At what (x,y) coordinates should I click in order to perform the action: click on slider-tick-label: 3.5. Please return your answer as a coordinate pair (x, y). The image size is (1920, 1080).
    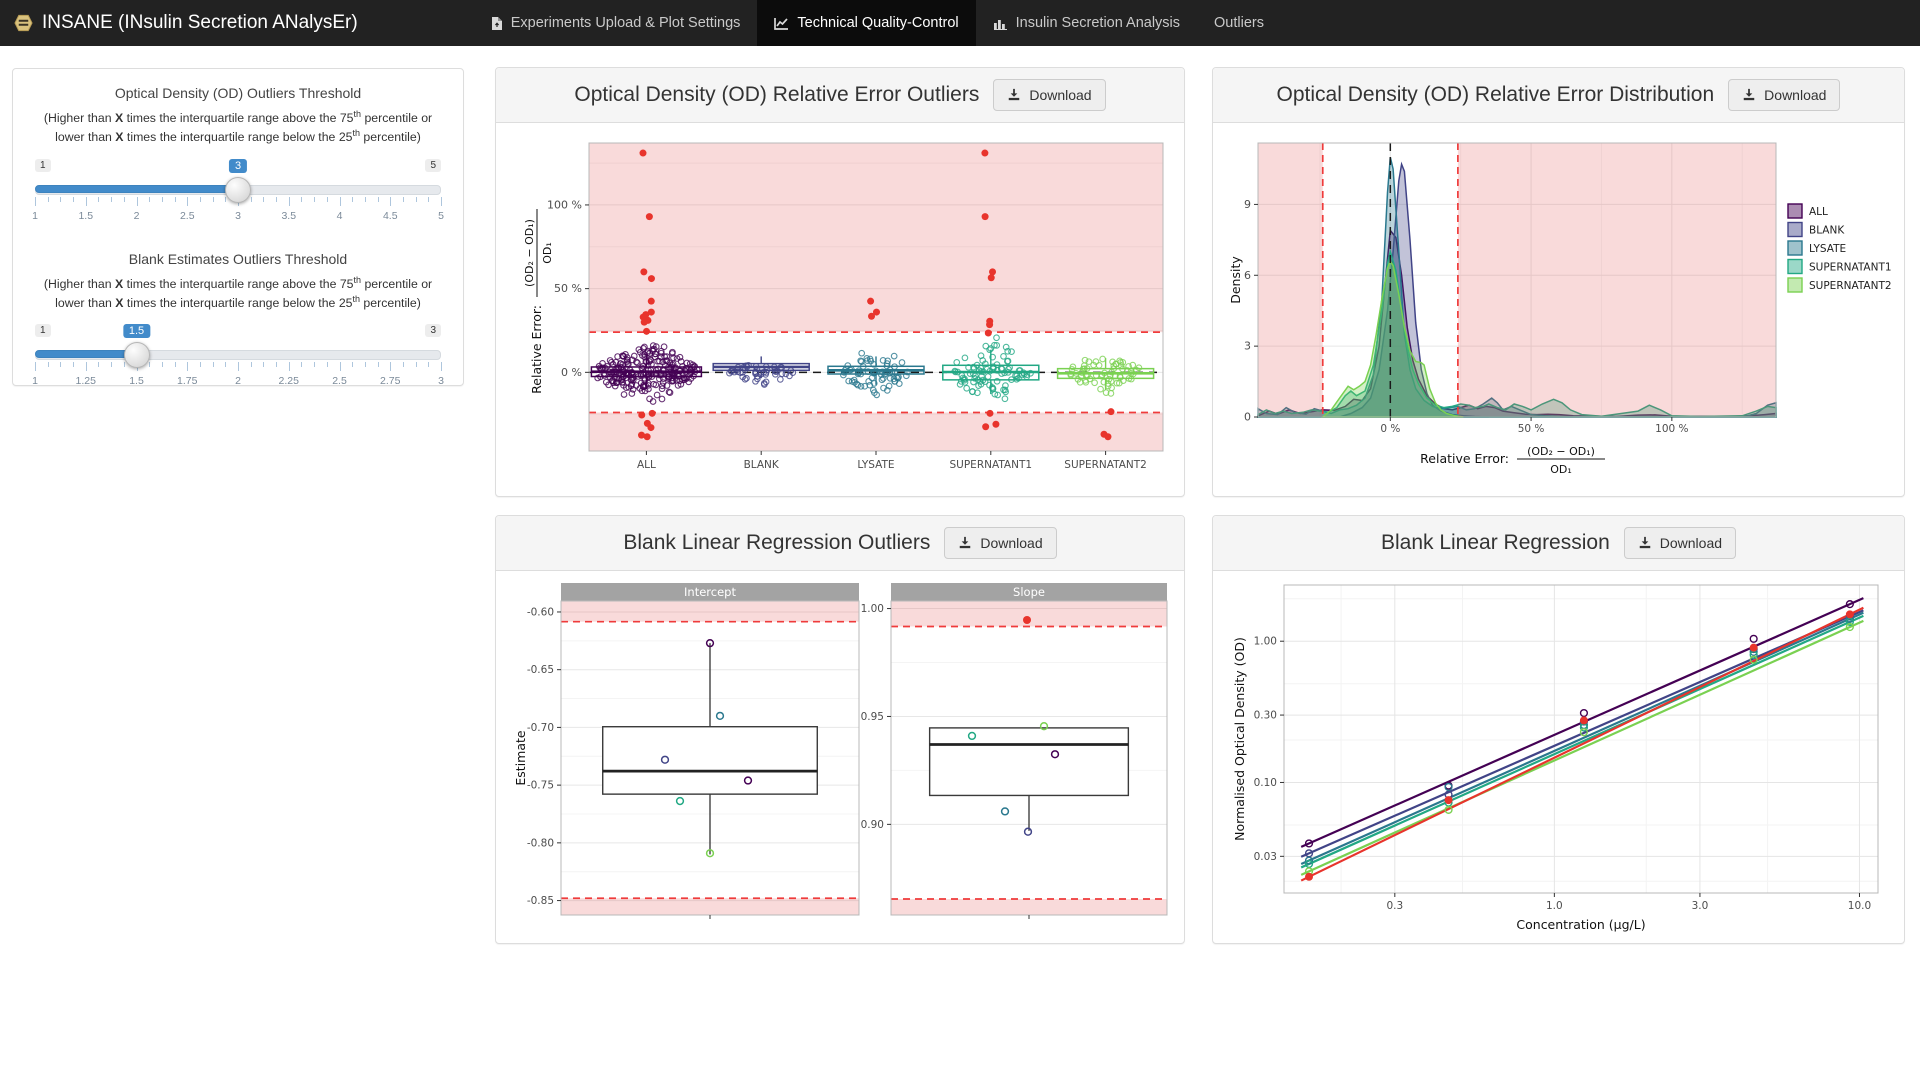
    Looking at the image, I should click on (289, 215).